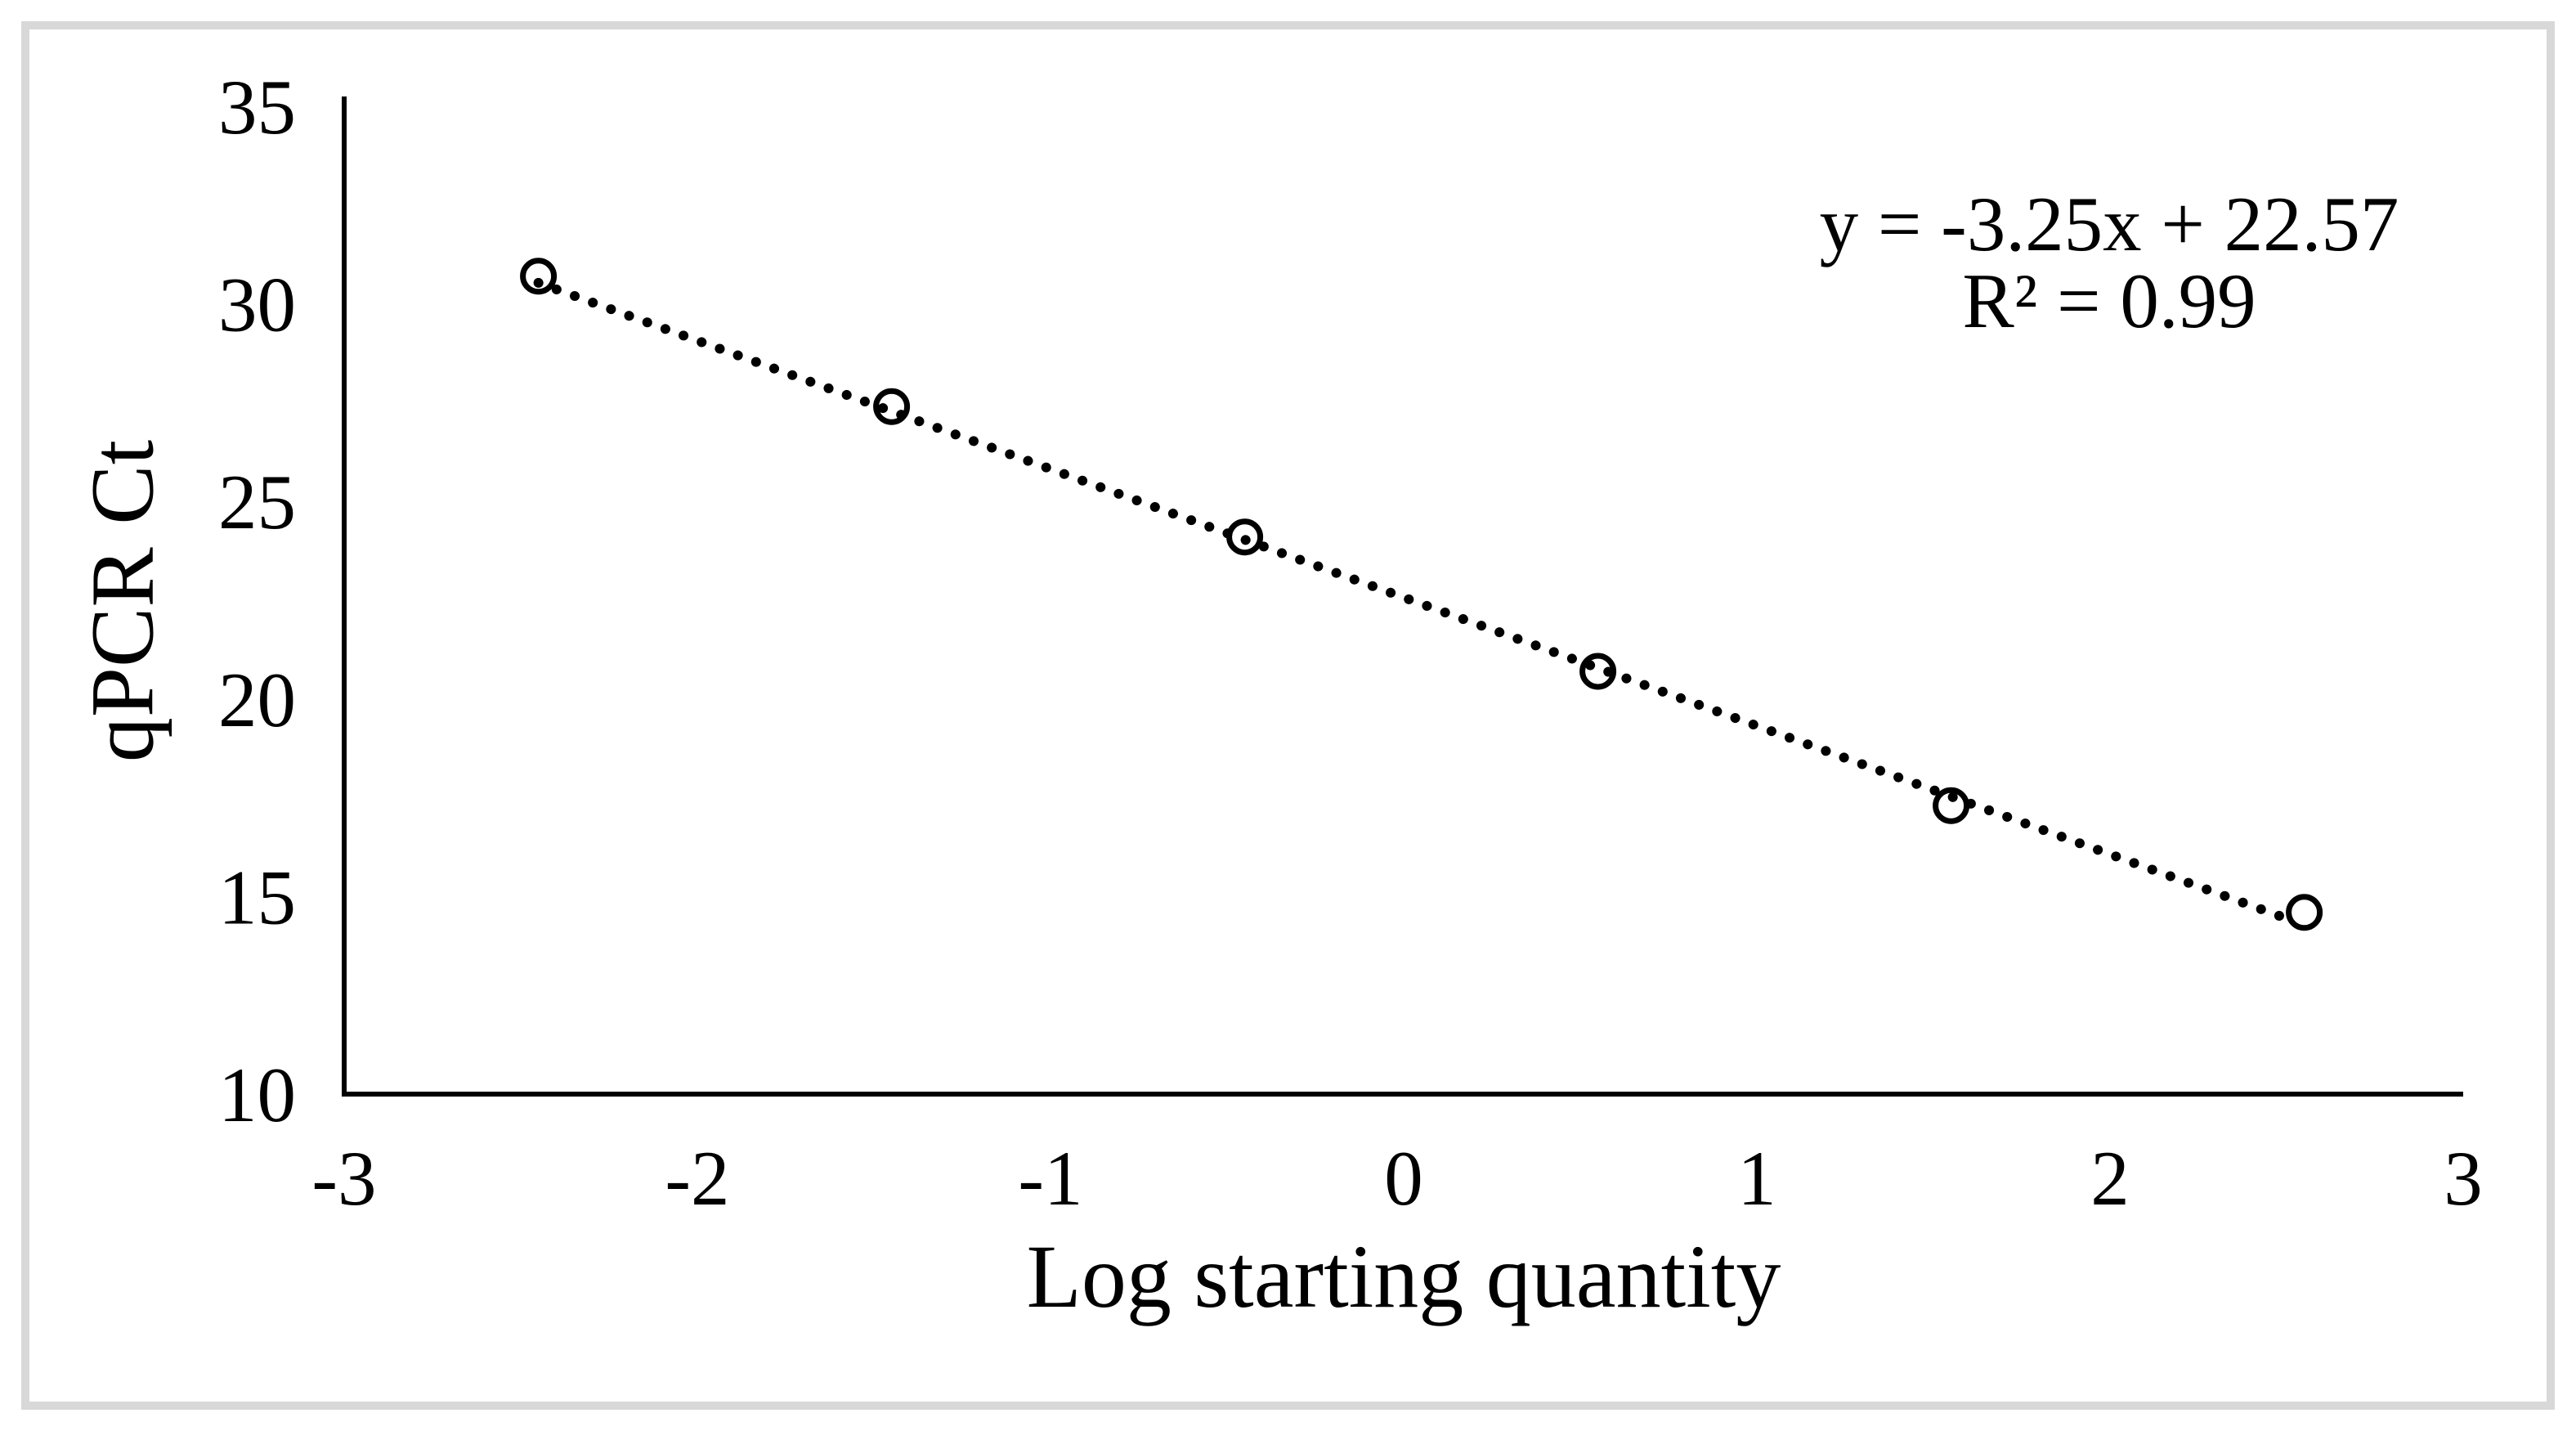 This screenshot has width=2576, height=1431. I want to click on trendline-annotation: y = -3.25x + 22.57 R² = 0.99, so click(2109, 262).